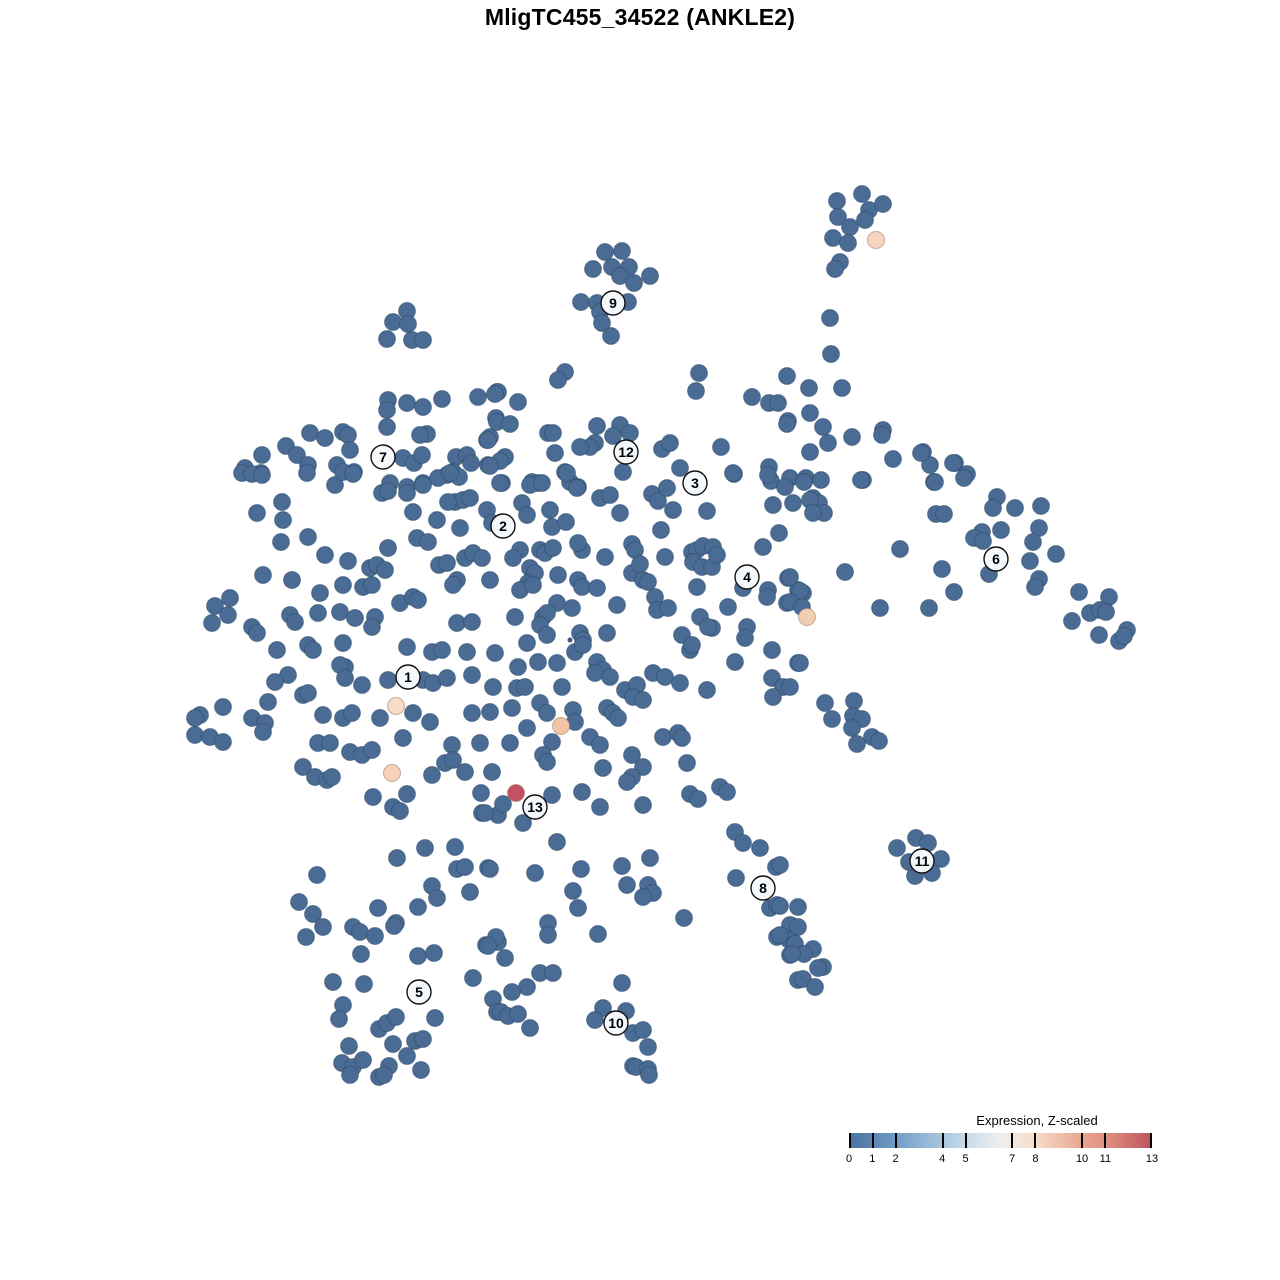 This screenshot has height=1280, width=1280. Describe the element at coordinates (626, 452) in the screenshot. I see `cluster-label-number: 12` at that location.